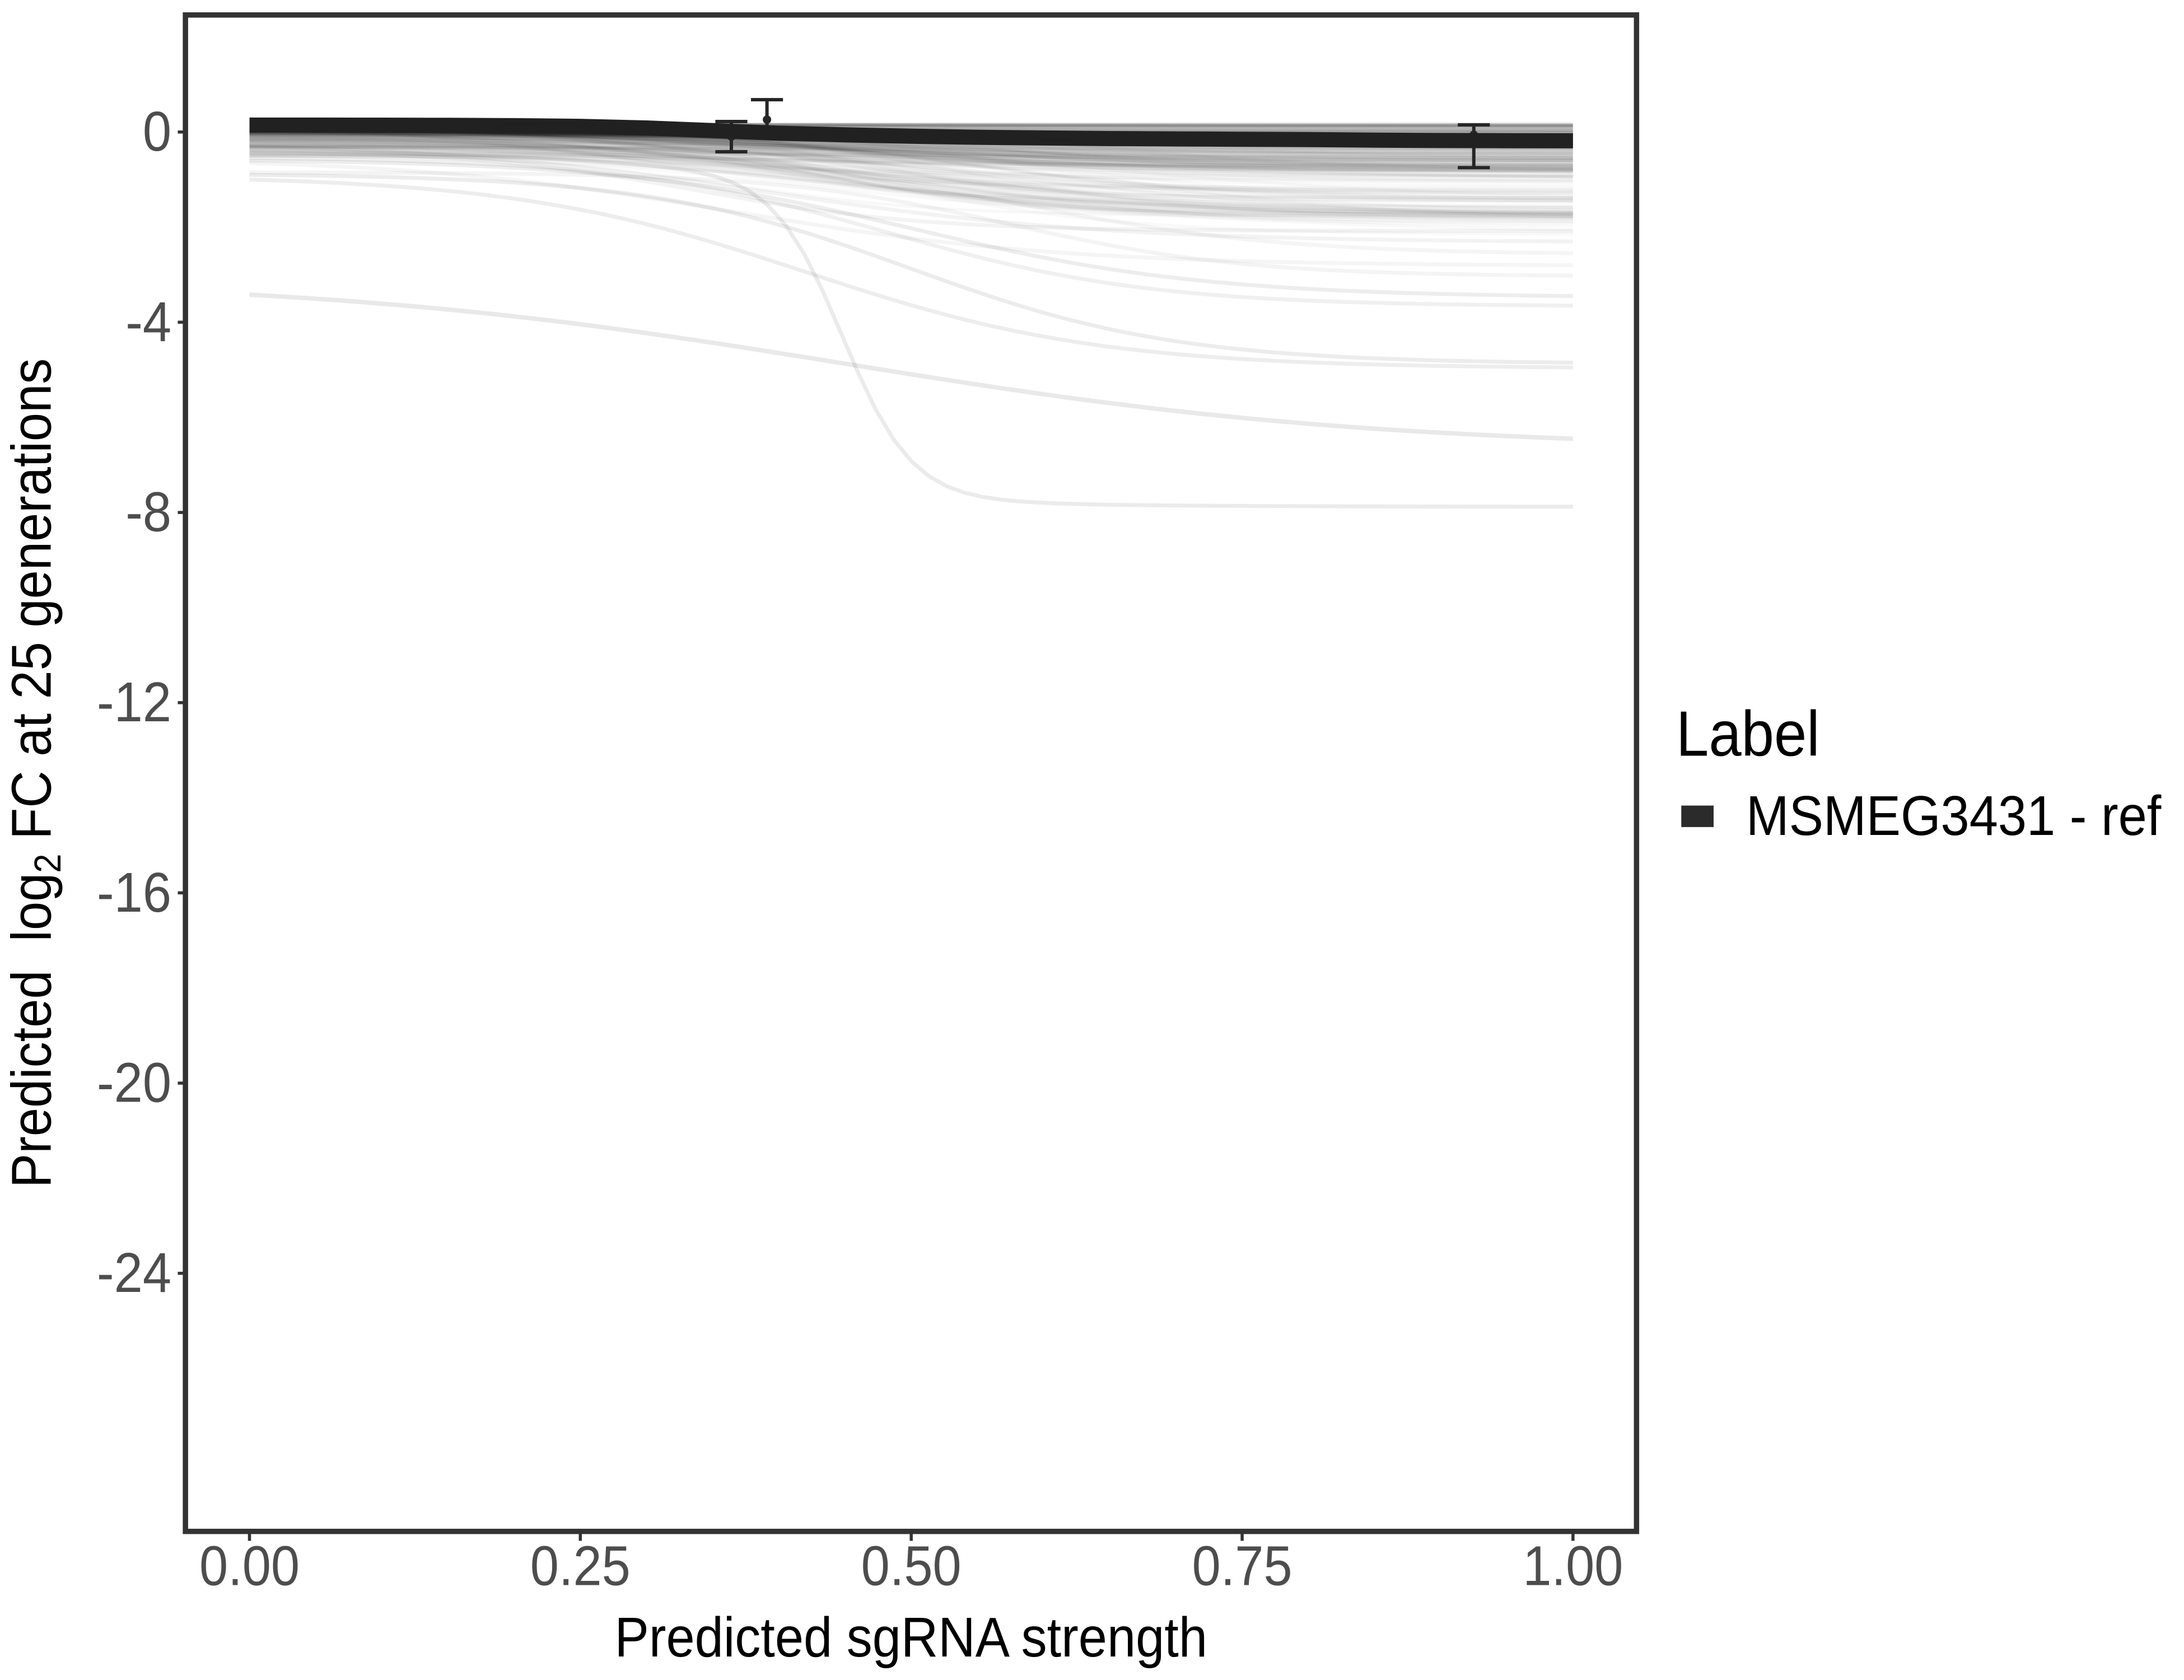 The height and width of the screenshot is (1680, 2184). I want to click on svg-text: -20, so click(134, 1083).